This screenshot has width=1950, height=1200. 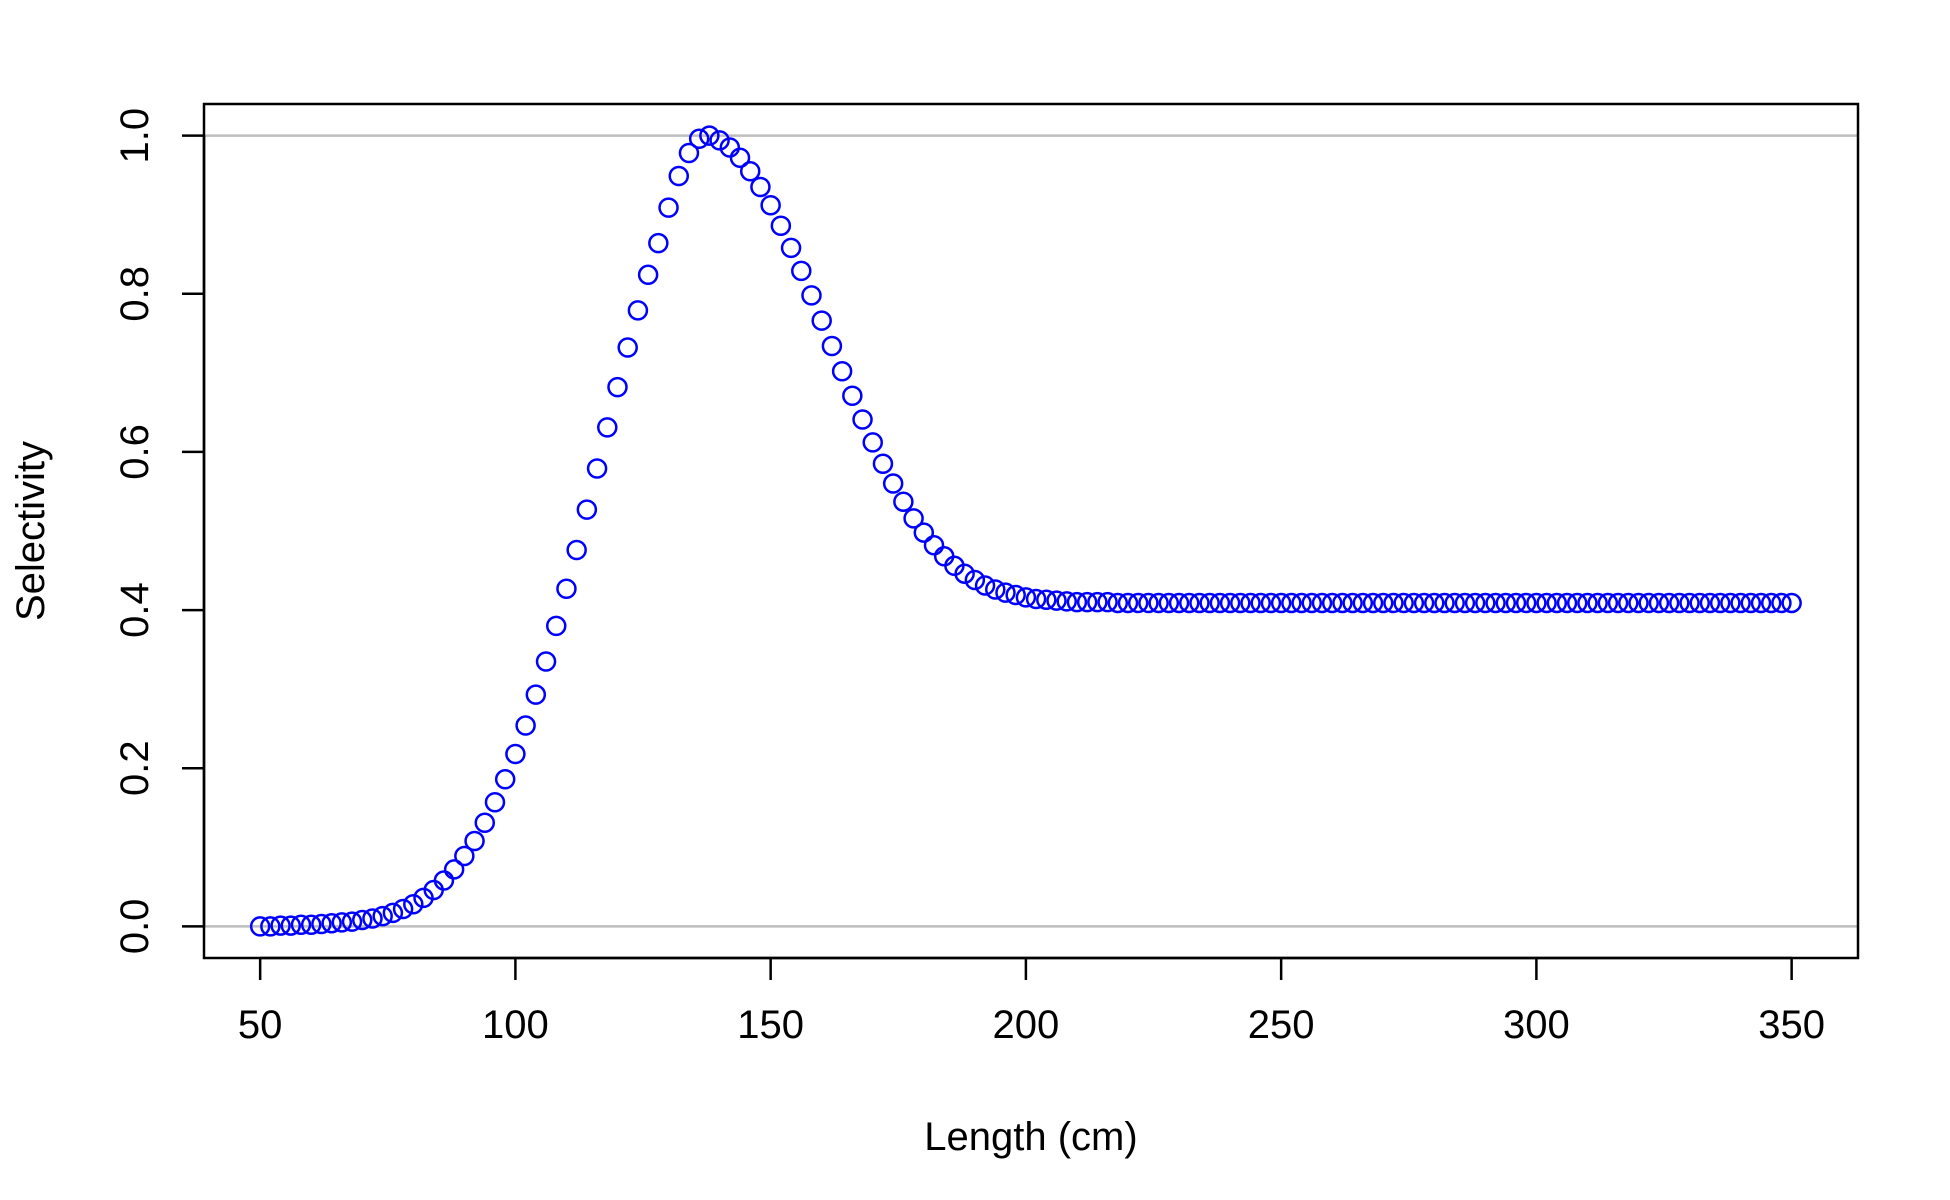 What do you see at coordinates (1536, 1025) in the screenshot?
I see `x-tick-label: 300` at bounding box center [1536, 1025].